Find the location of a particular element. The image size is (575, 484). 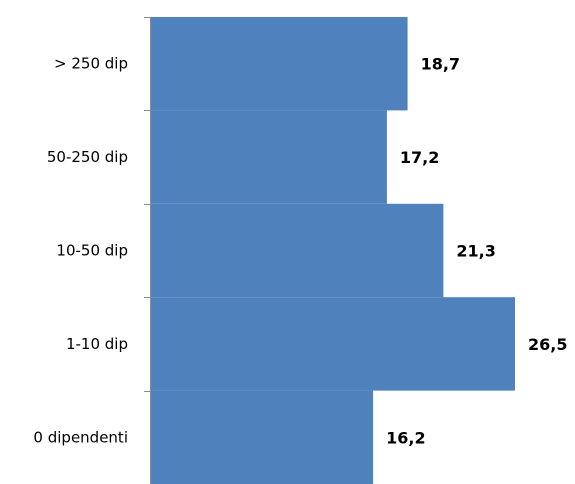

category-label: 10-50 dip is located at coordinates (92, 251).